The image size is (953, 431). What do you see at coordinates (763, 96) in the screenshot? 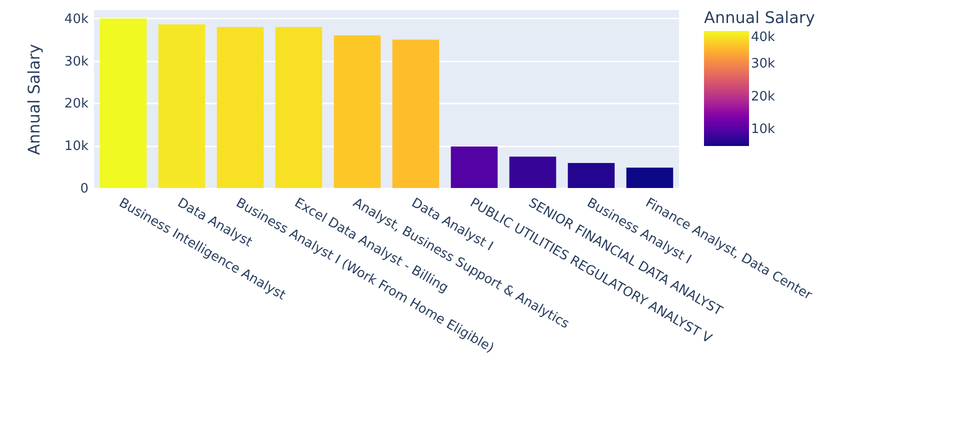
I see `color-bar-label: 20k` at bounding box center [763, 96].